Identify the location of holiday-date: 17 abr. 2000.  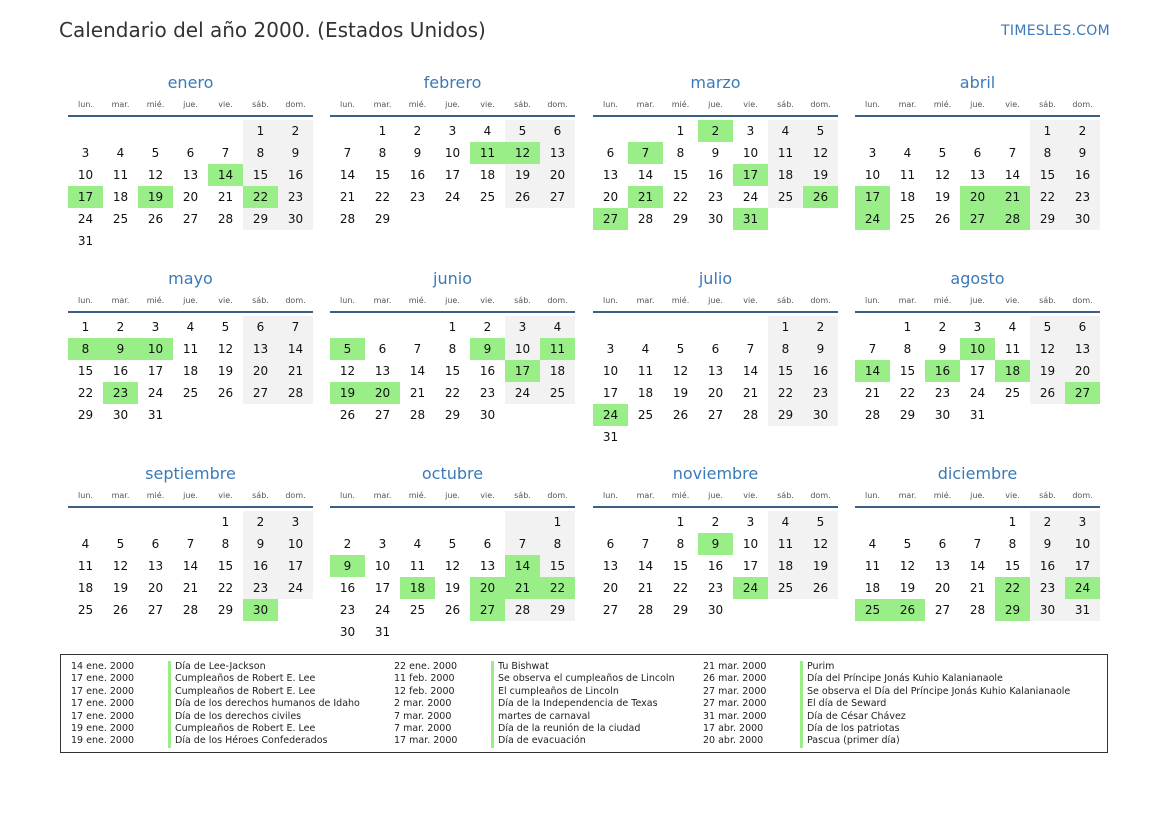
(733, 728).